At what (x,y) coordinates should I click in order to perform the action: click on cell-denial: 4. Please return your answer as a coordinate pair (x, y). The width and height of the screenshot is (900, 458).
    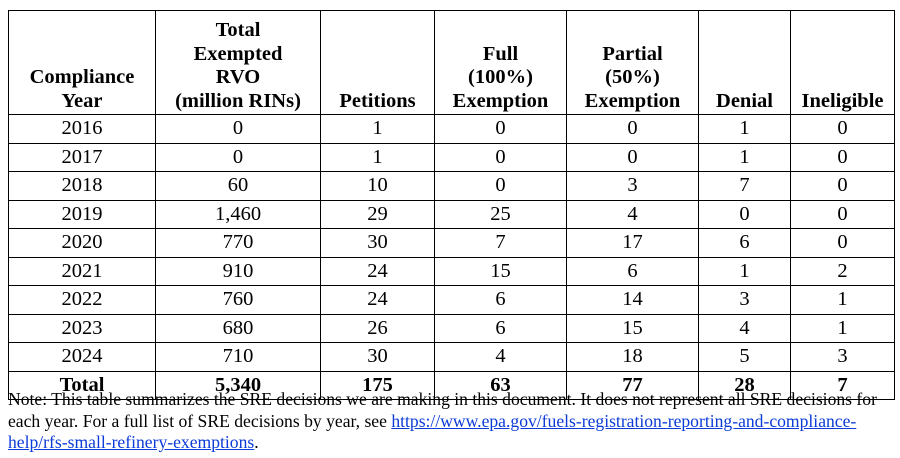
    Looking at the image, I should click on (744, 328).